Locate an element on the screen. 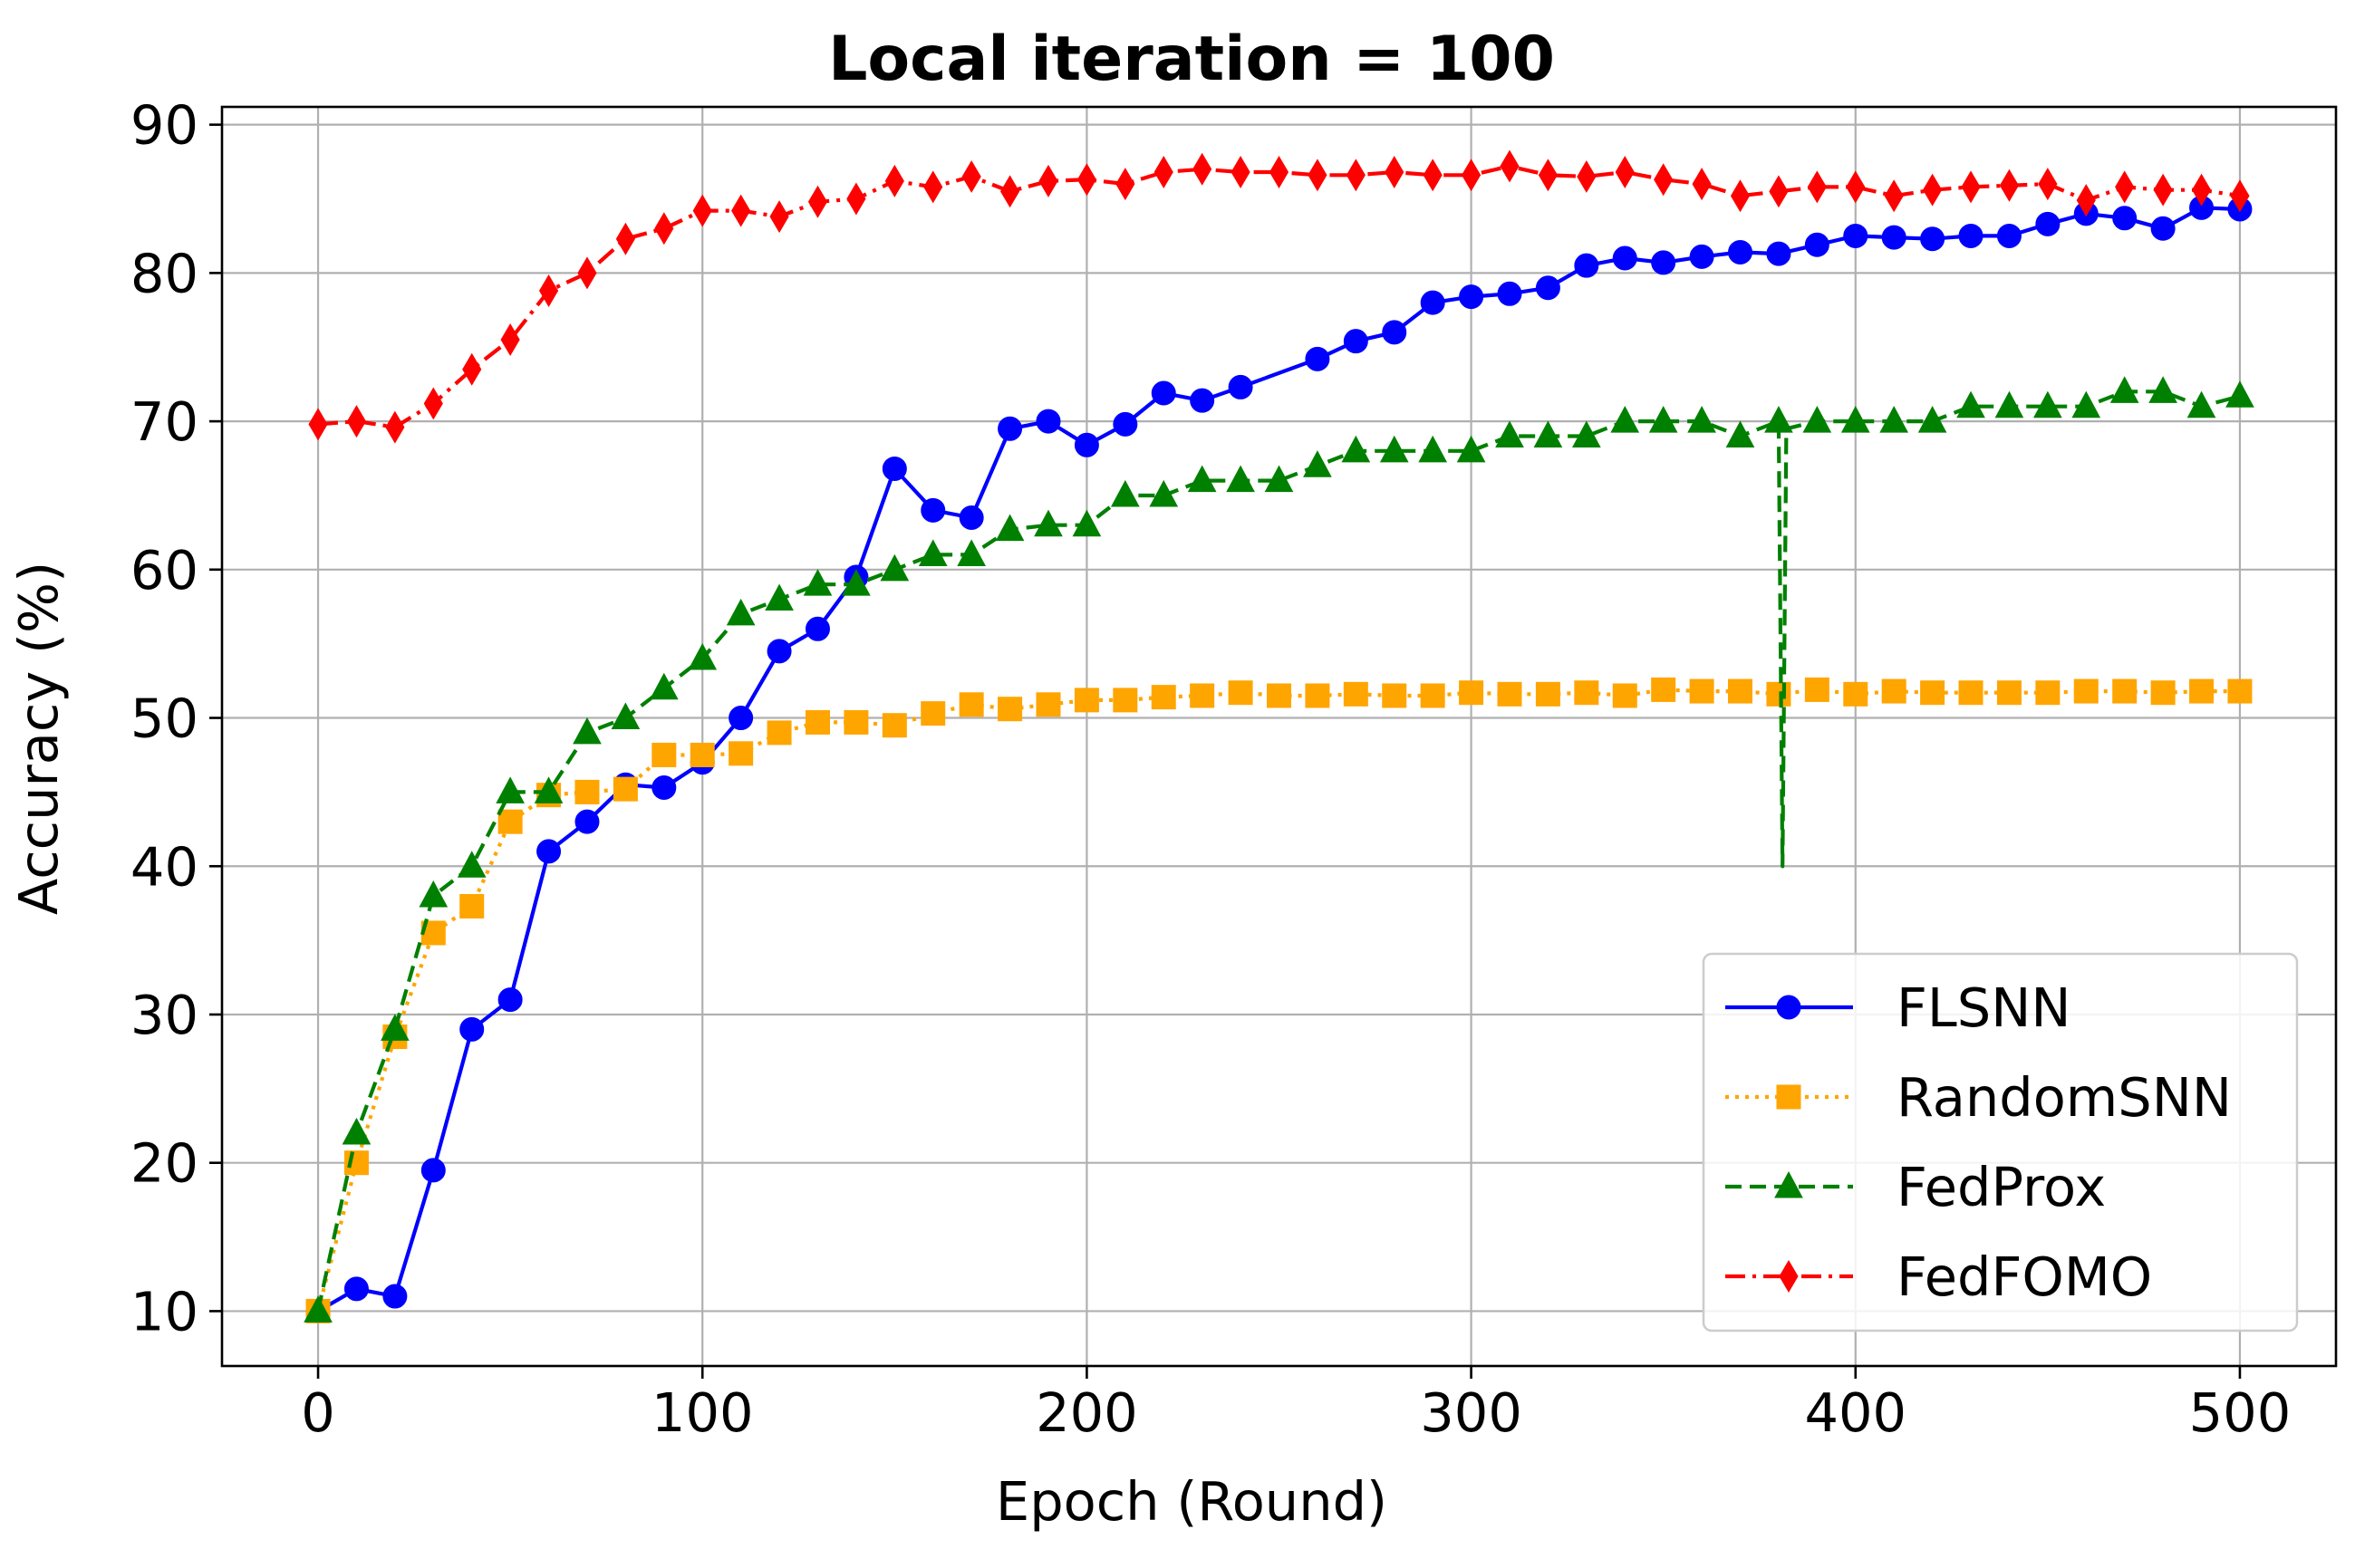  legend-marker-fedprox is located at coordinates (1788, 1184).